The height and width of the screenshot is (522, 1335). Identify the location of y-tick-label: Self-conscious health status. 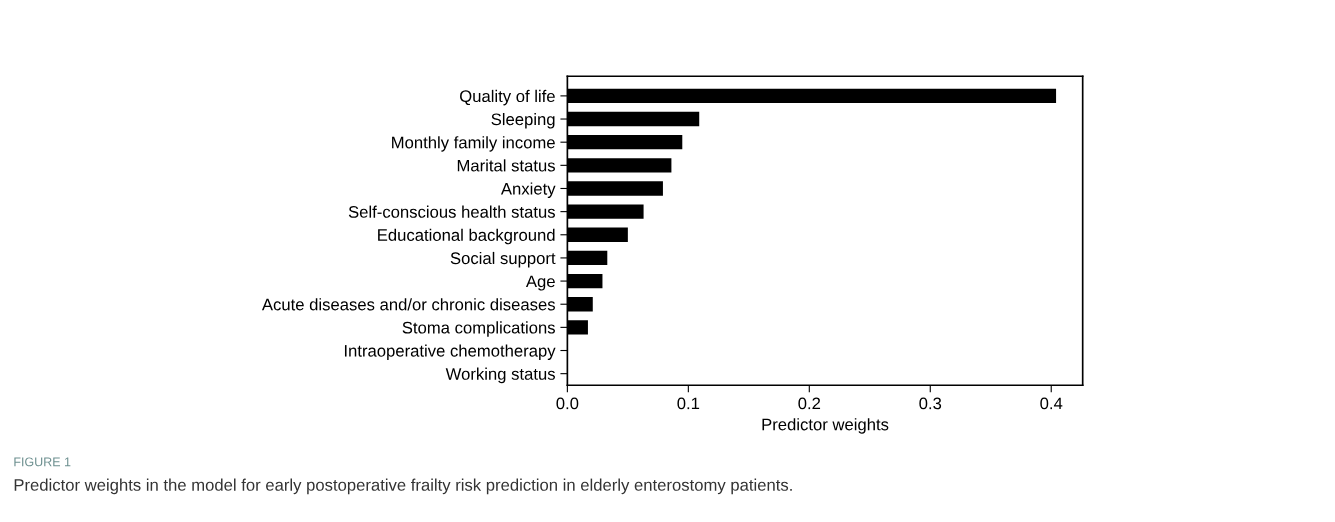
(451, 211).